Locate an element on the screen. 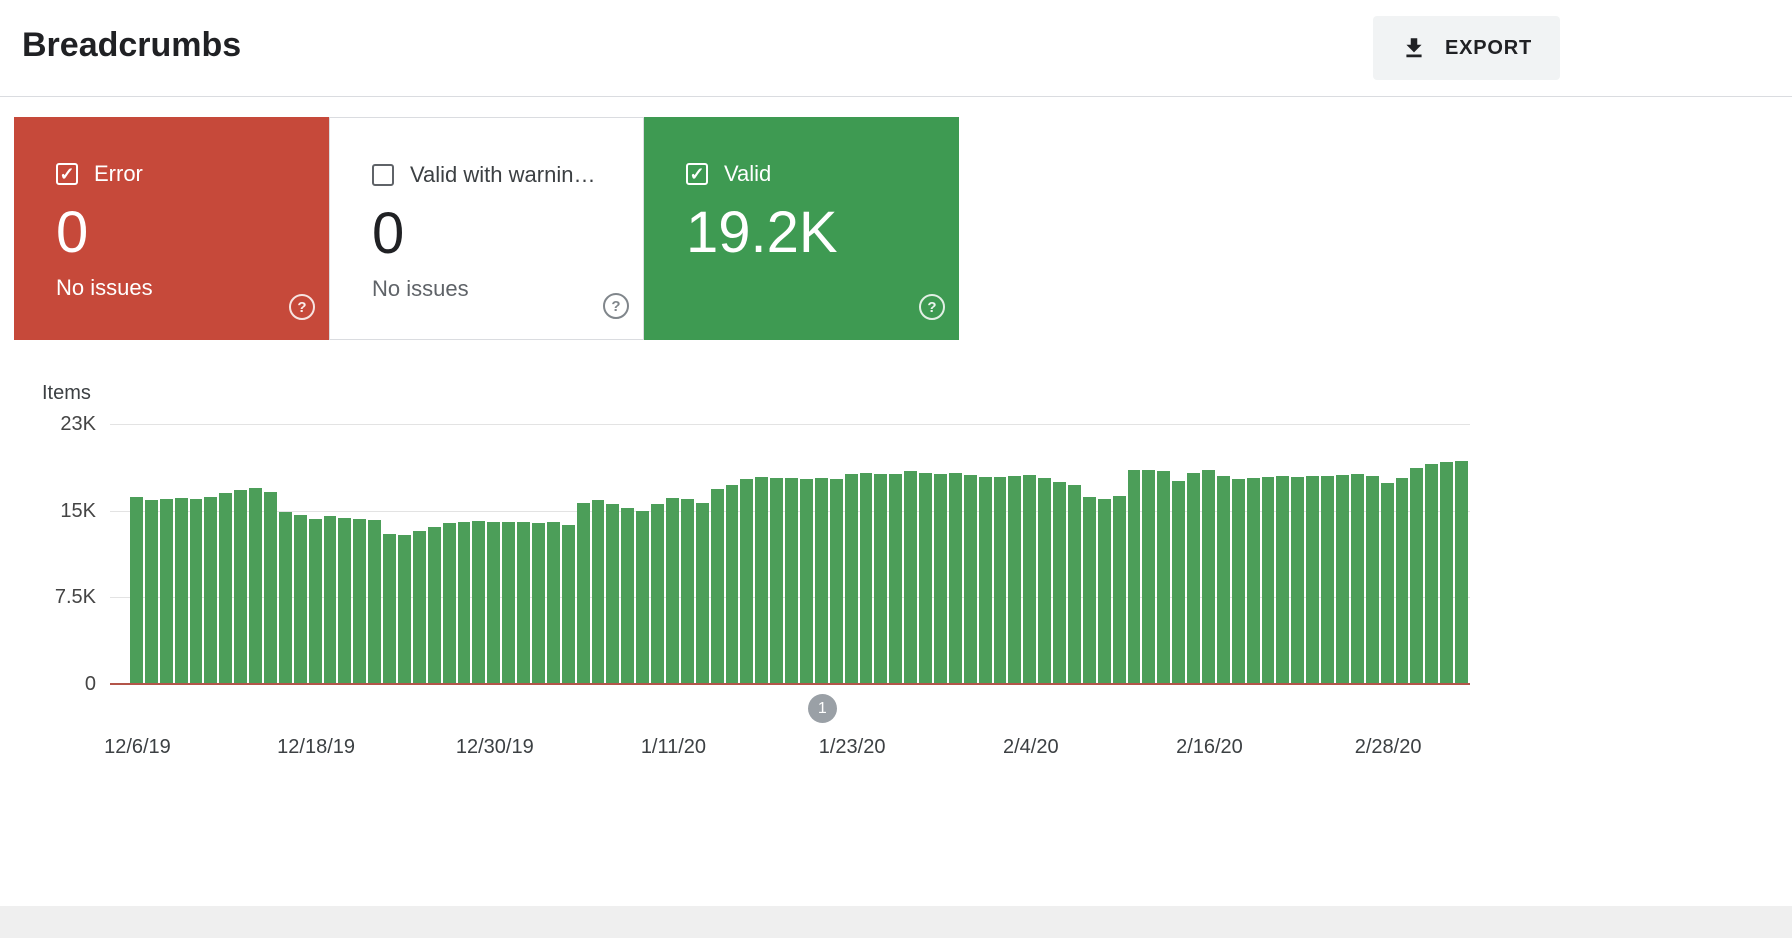 The height and width of the screenshot is (938, 1792). export-button: EXPORT is located at coordinates (1466, 48).